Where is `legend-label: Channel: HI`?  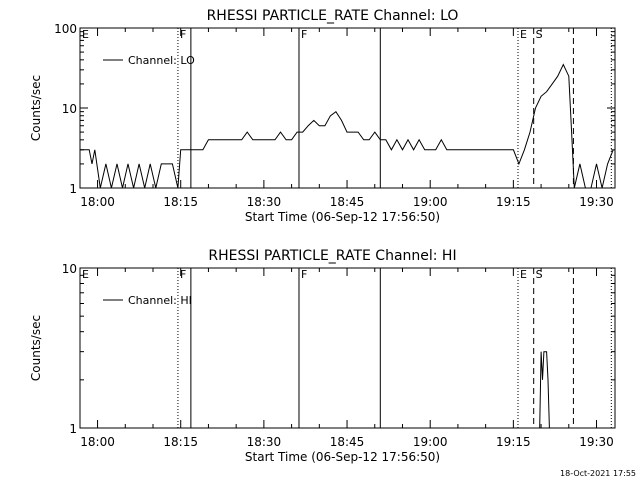
legend-label: Channel: HI is located at coordinates (160, 300).